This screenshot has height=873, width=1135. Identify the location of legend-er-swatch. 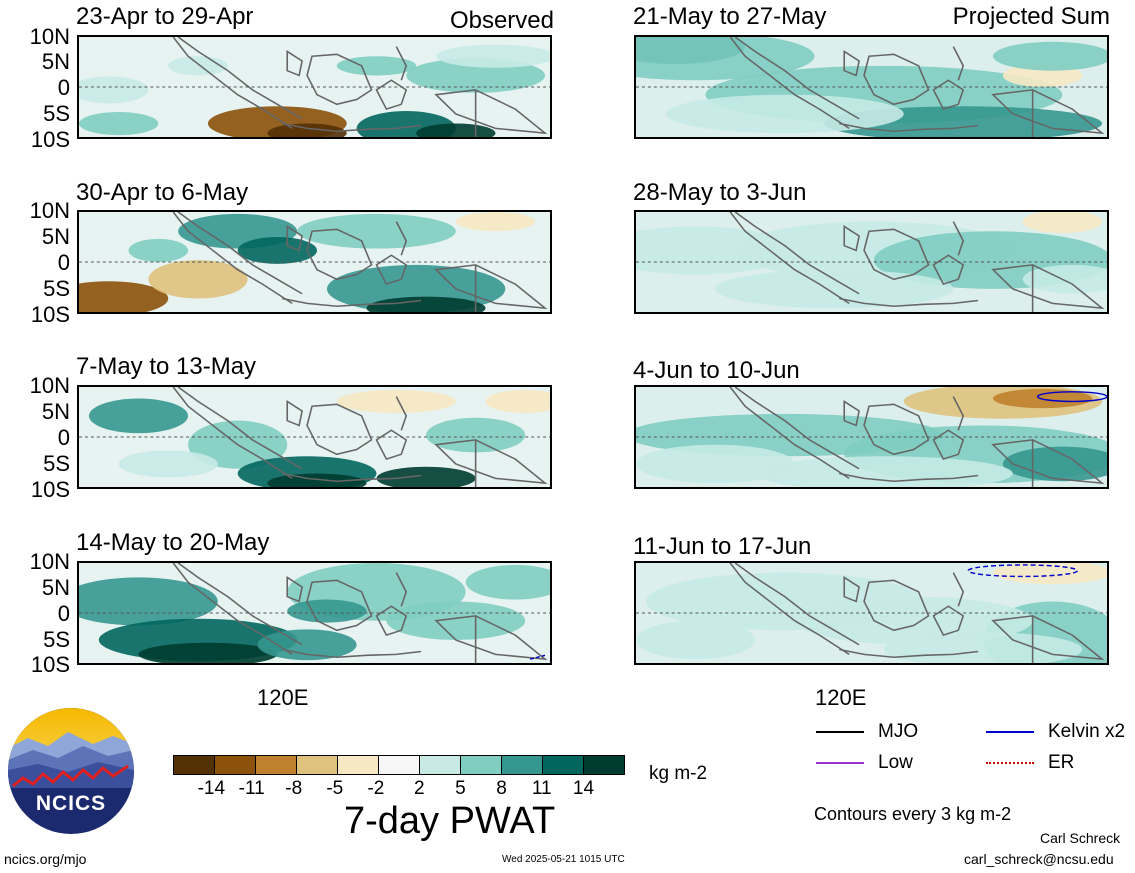
(1010, 763).